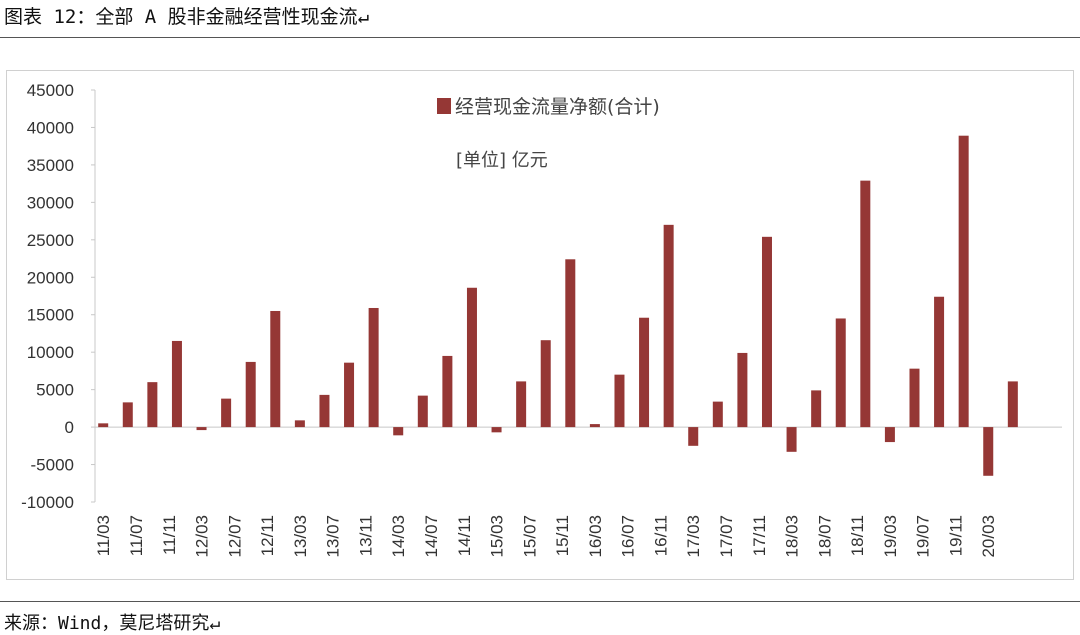  Describe the element at coordinates (529, 536) in the screenshot. I see `x-tick-label: 15/07` at that location.